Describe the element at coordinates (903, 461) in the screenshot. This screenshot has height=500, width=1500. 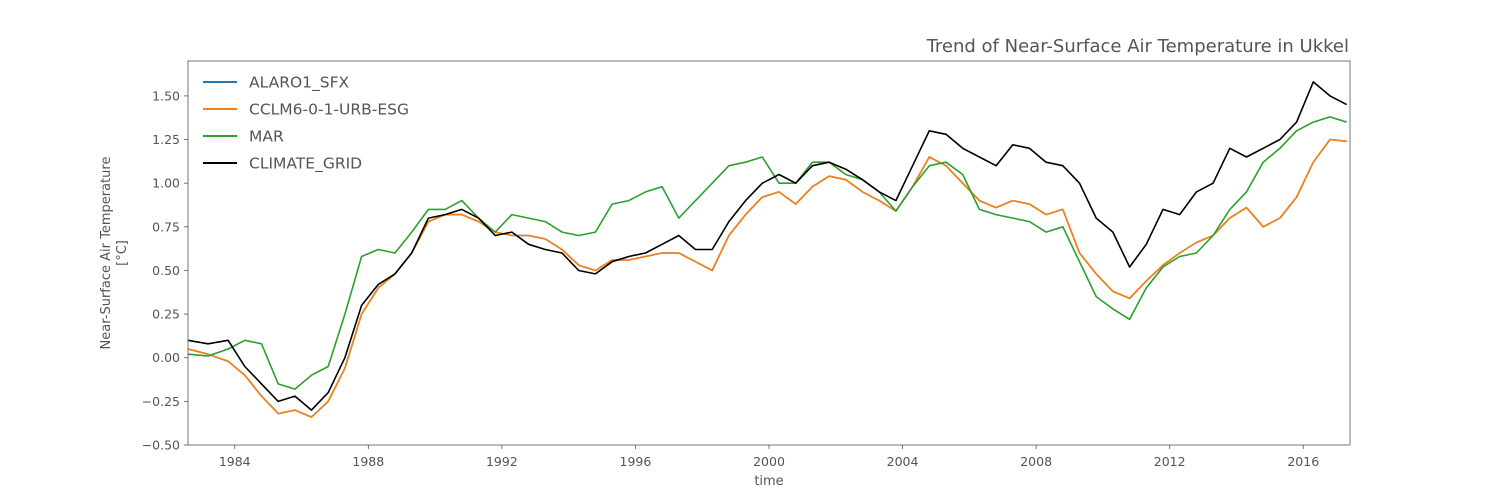
I see `x-tick-label: 2004` at that location.